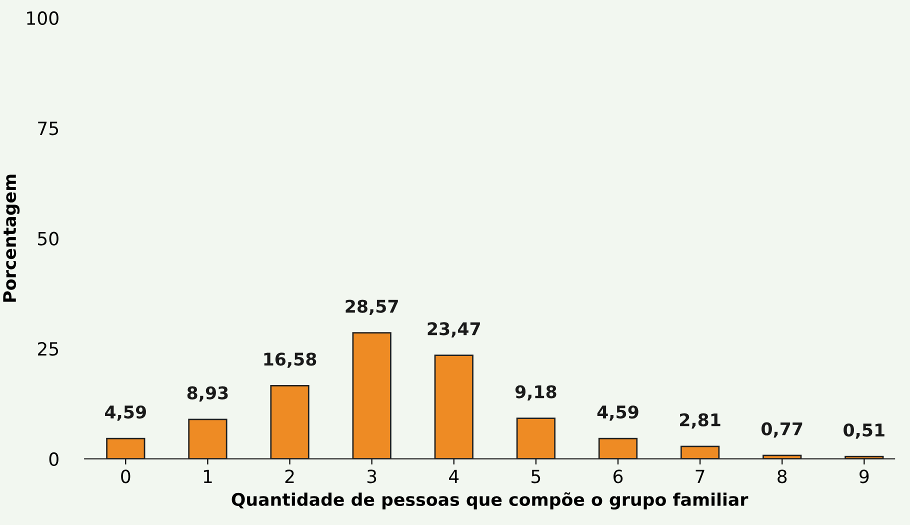 This screenshot has width=910, height=525. What do you see at coordinates (454, 330) in the screenshot?
I see `data-label: 23,47` at bounding box center [454, 330].